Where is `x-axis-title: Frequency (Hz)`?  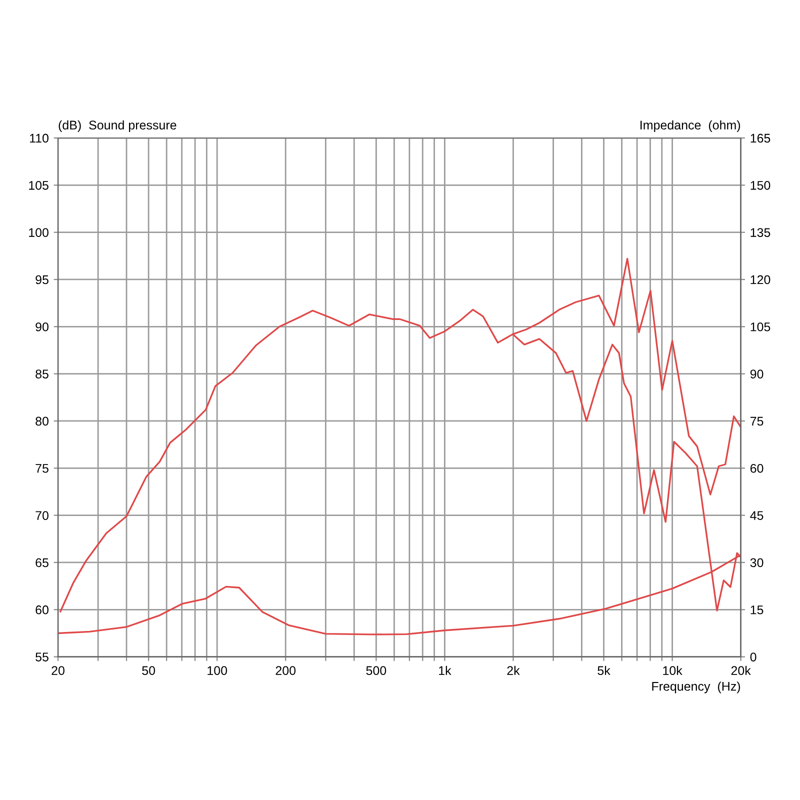 x-axis-title: Frequency (Hz) is located at coordinates (696, 688).